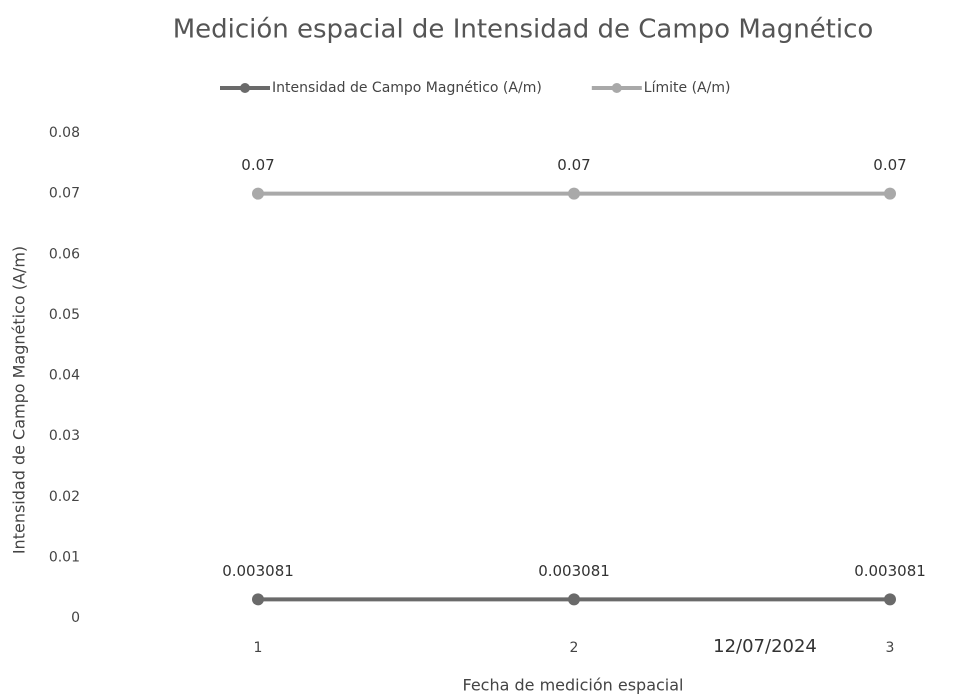 This screenshot has height=698, width=967. Describe the element at coordinates (19, 400) in the screenshot. I see `y-axis-label: Intensidad de Campo Magnético (A/m)` at that location.